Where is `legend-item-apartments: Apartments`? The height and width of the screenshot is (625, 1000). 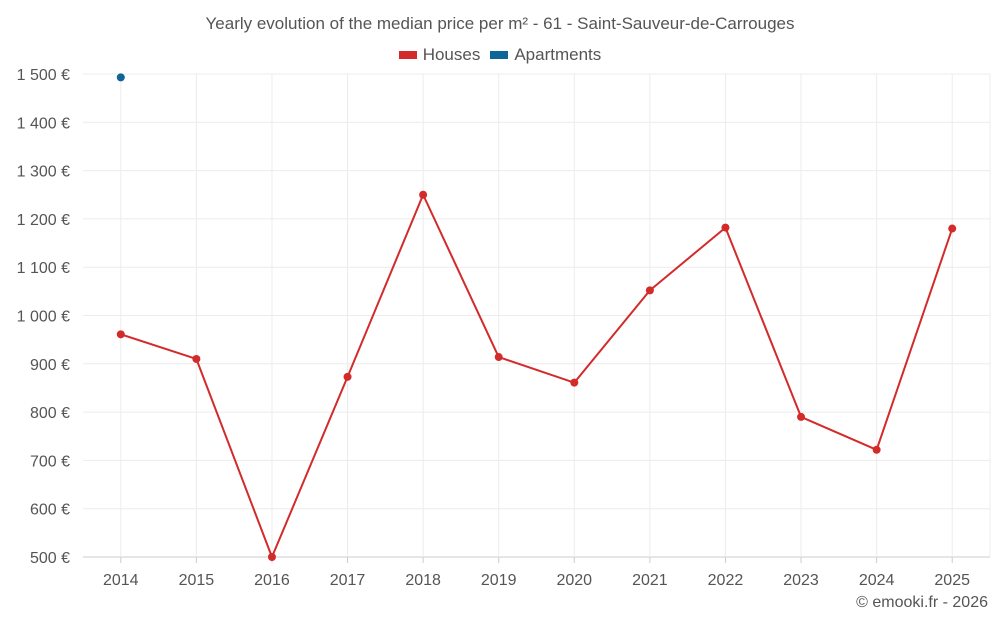 legend-item-apartments: Apartments is located at coordinates (545, 55).